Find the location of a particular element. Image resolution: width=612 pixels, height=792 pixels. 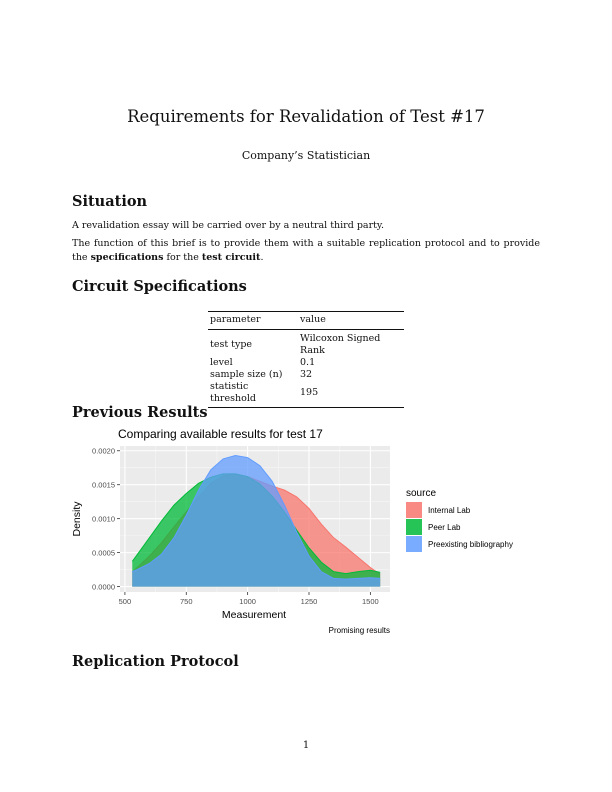

chart-caption: Promising results is located at coordinates (359, 630).